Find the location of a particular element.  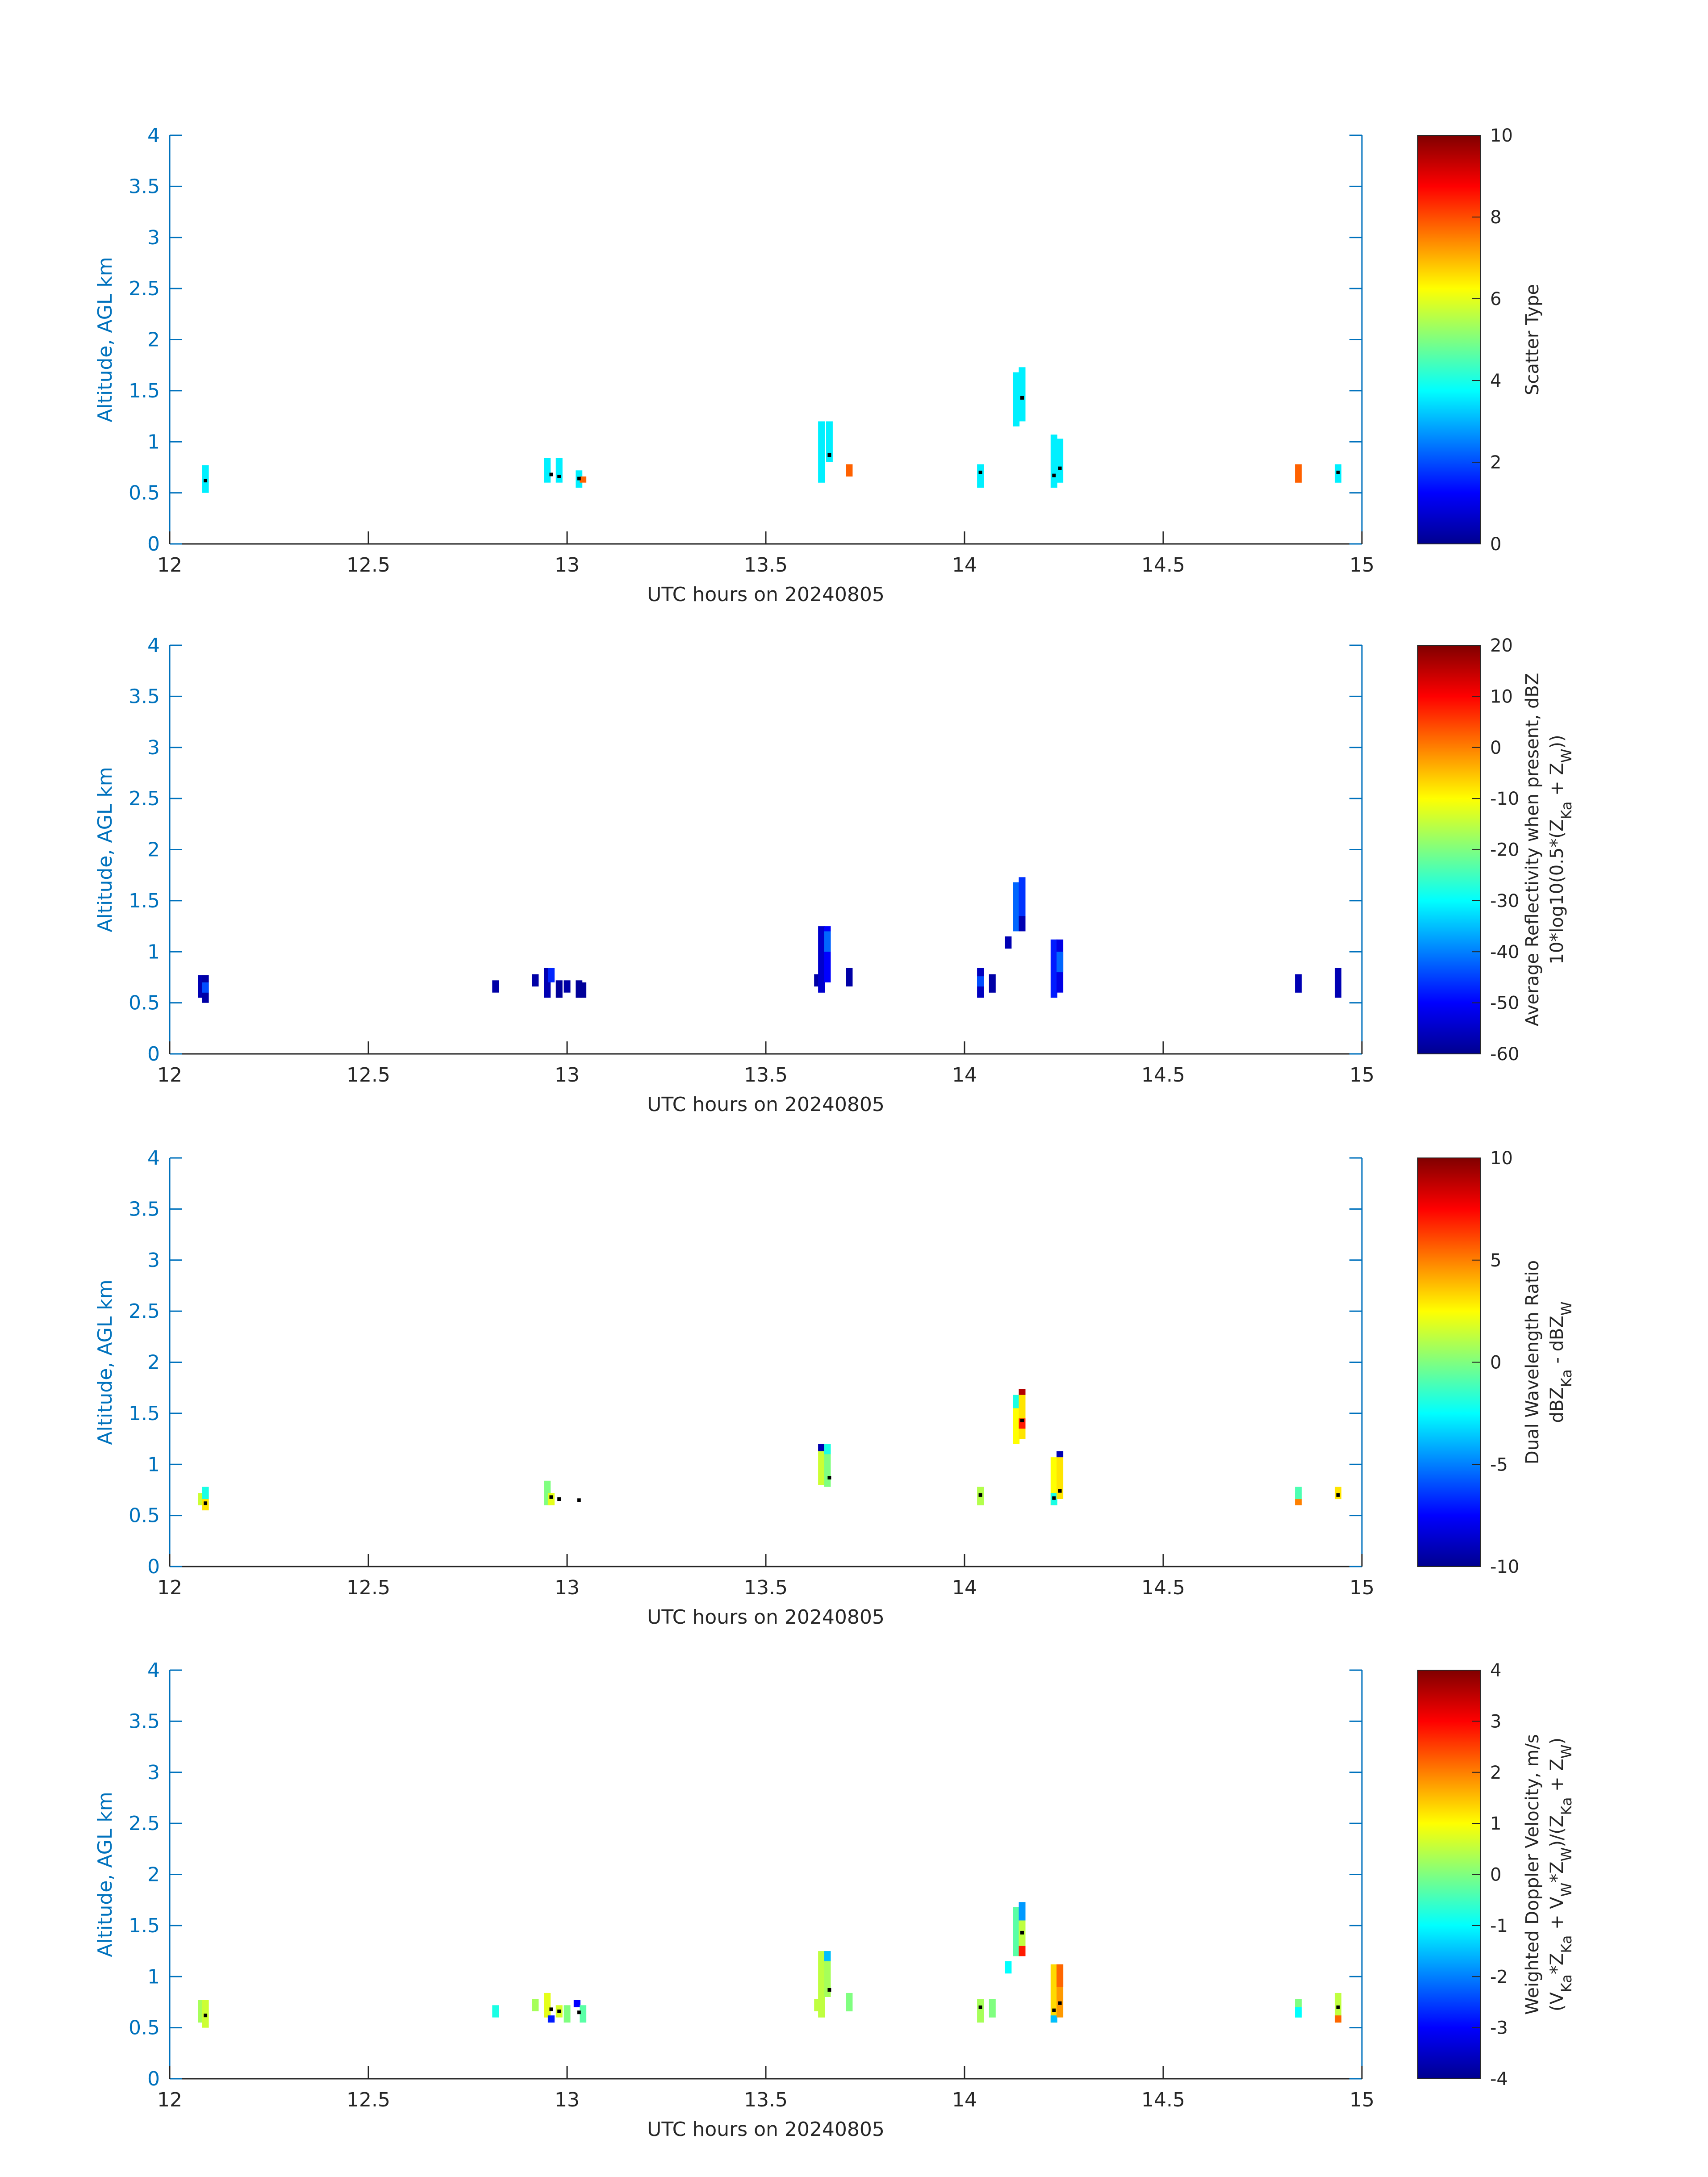

colorbar-label: Weighted Doppler Velocity, m/s is located at coordinates (1532, 1874).